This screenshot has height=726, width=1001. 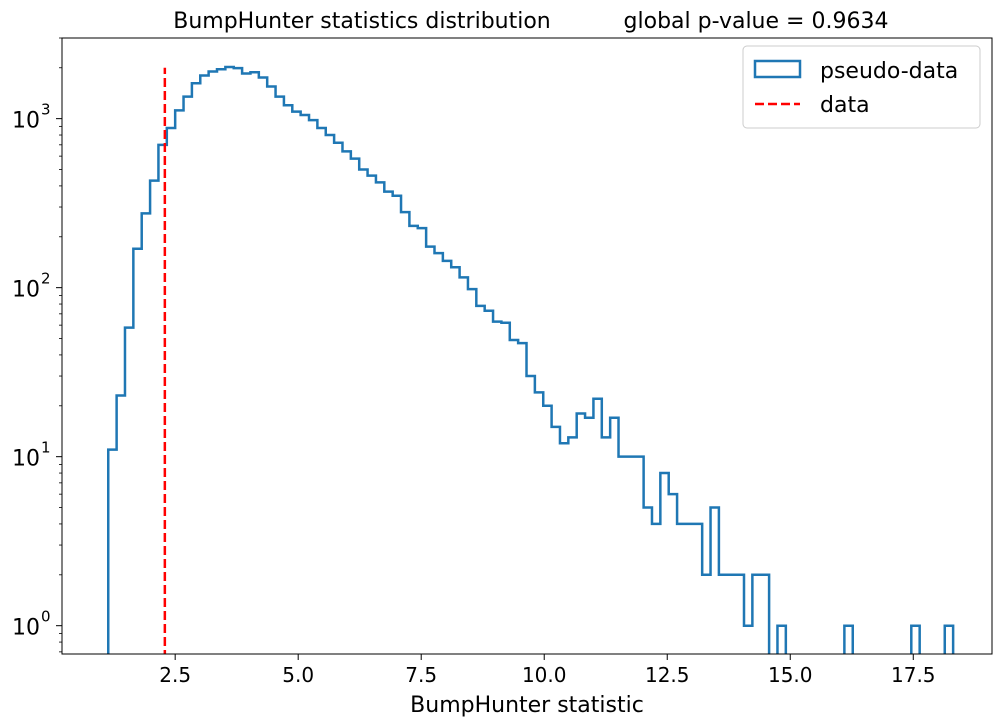 I want to click on x-tick-label: 7.5, so click(x=421, y=675).